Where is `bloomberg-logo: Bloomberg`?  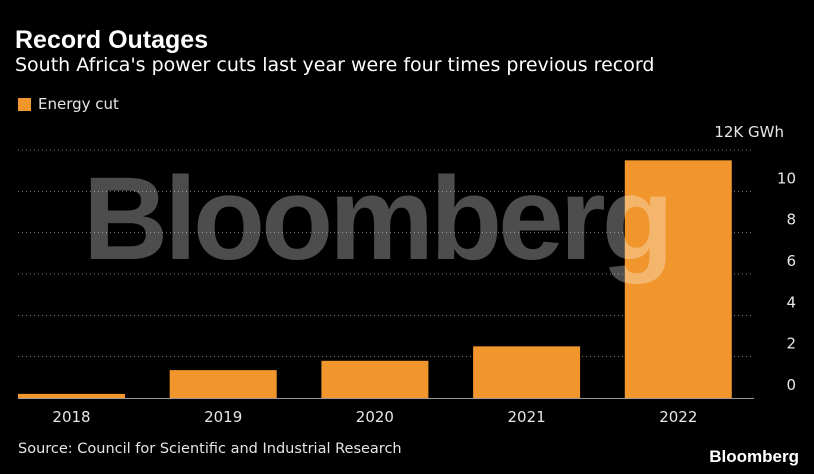
bloomberg-logo: Bloomberg is located at coordinates (754, 456).